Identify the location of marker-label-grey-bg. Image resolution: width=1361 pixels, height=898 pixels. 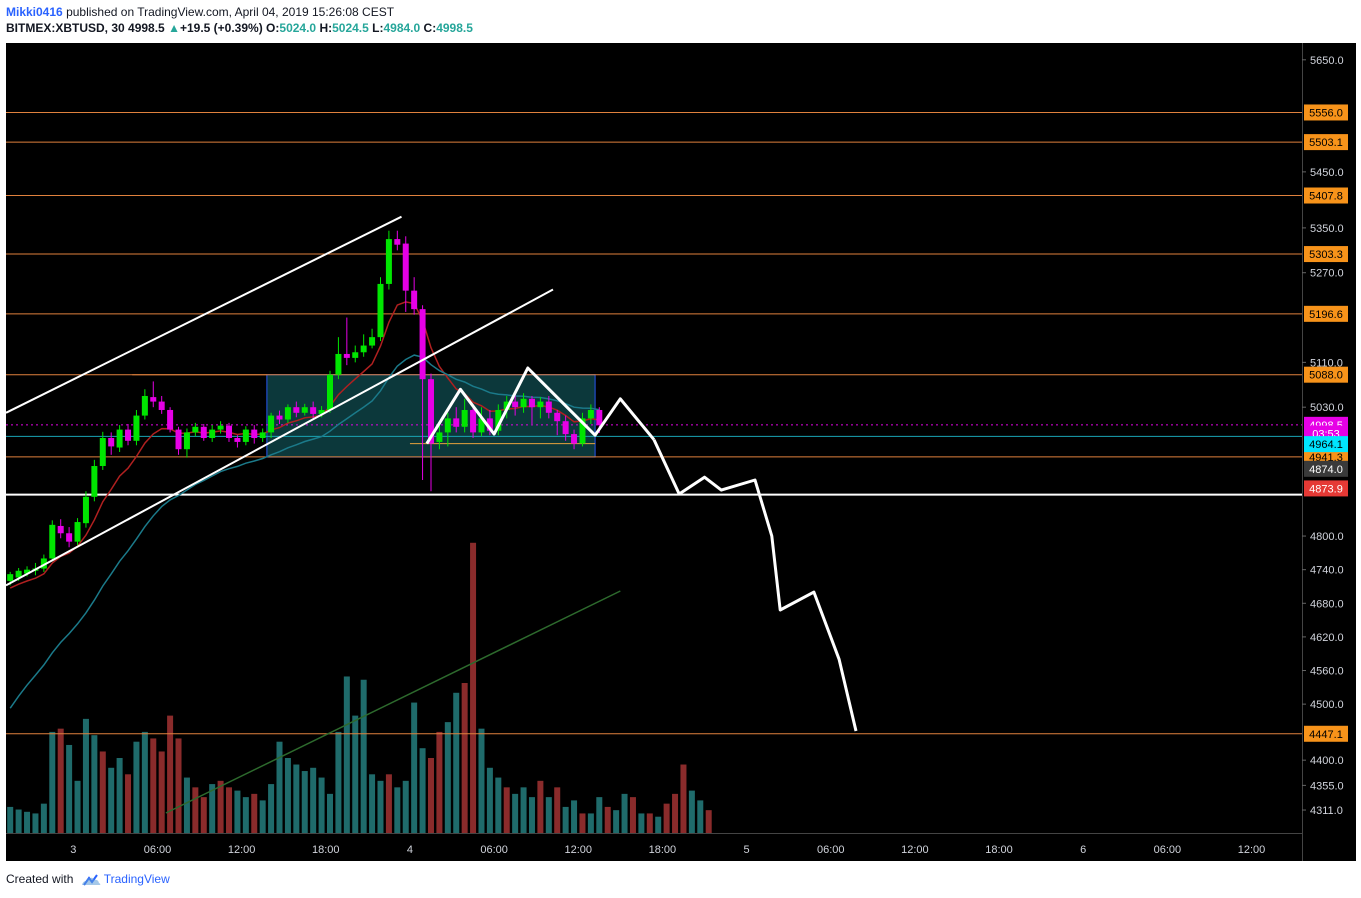
(1326, 468).